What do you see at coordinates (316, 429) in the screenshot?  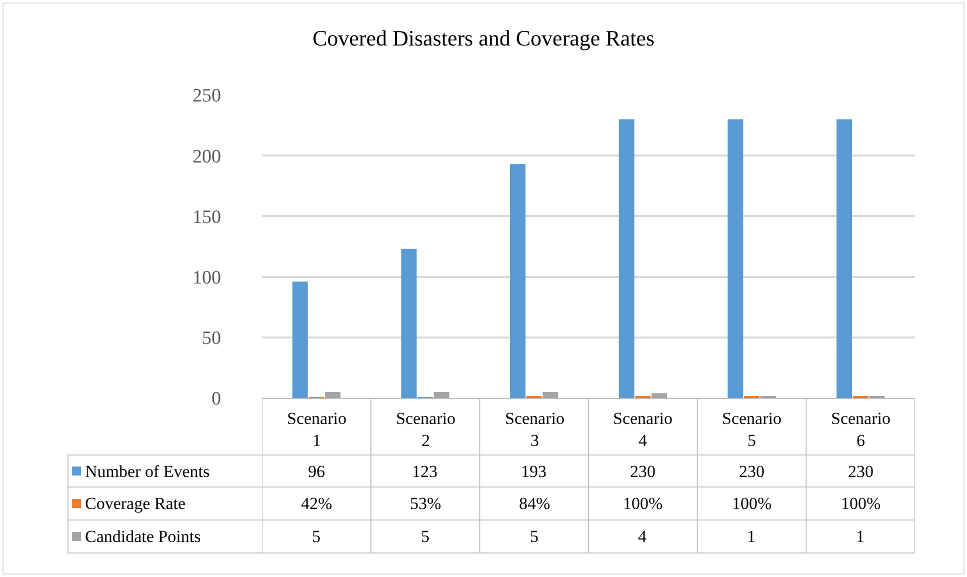 I see `x-tick-label: Scenario 1` at bounding box center [316, 429].